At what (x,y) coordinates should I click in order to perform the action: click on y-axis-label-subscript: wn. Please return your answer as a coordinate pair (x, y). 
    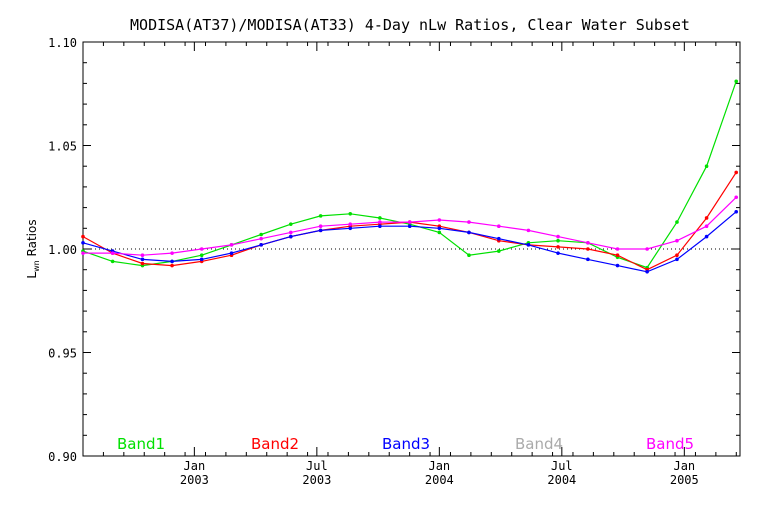
    Looking at the image, I should click on (36, 266).